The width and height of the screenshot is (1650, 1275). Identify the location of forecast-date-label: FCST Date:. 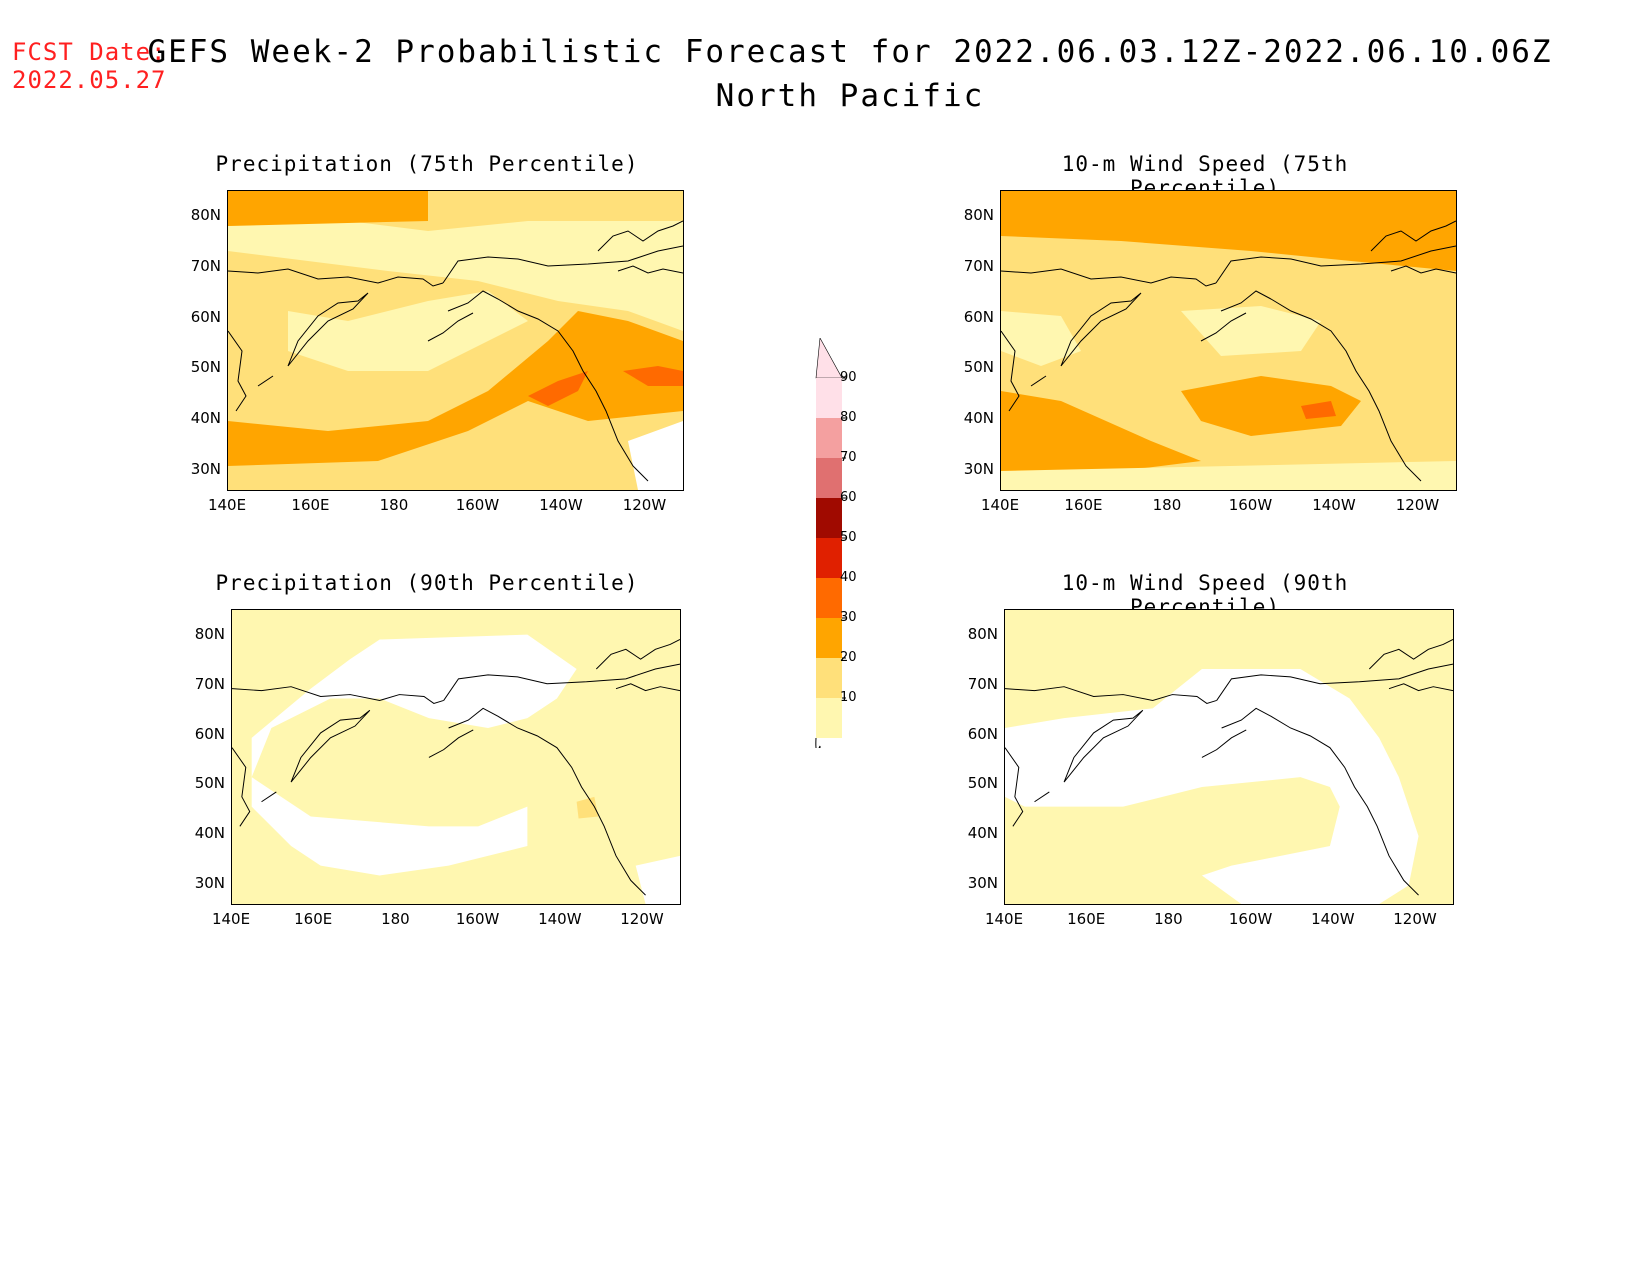
(89, 52).